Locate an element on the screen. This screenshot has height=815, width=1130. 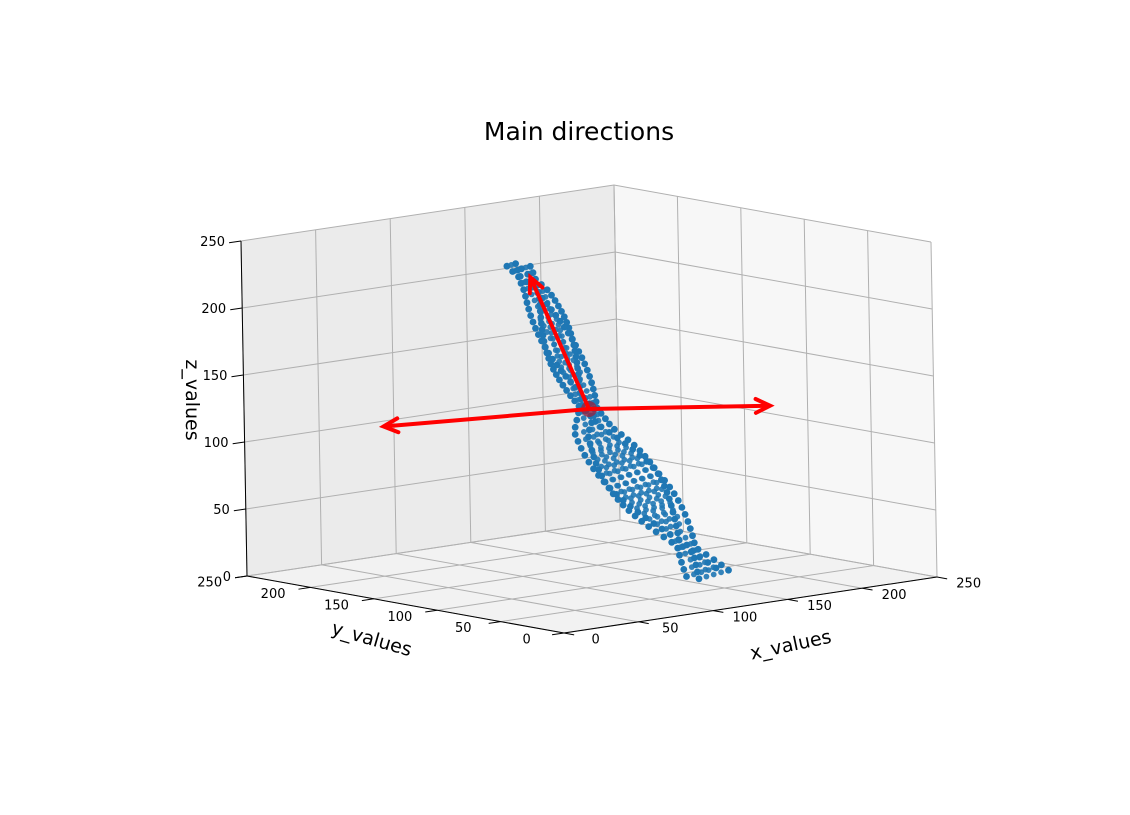
z-axis-label: z_values is located at coordinates (192, 399).